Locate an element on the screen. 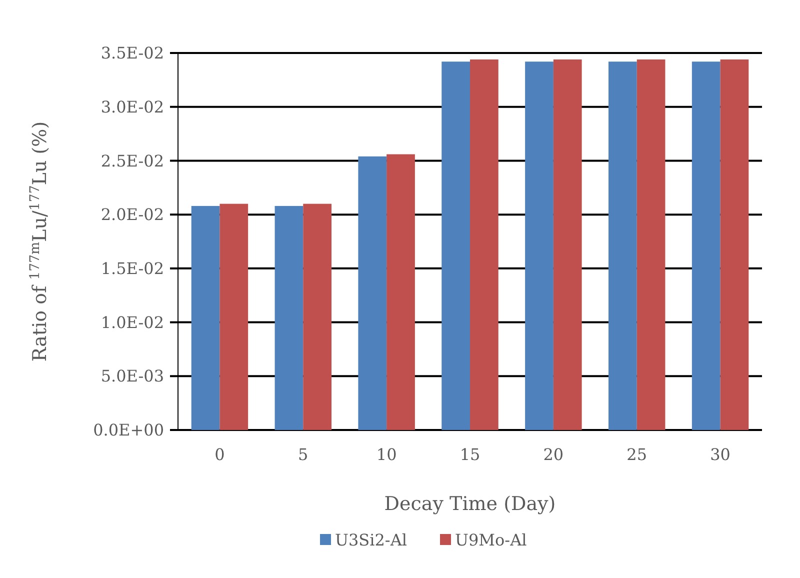 The height and width of the screenshot is (578, 800). x-tick-label: 15 is located at coordinates (470, 454).